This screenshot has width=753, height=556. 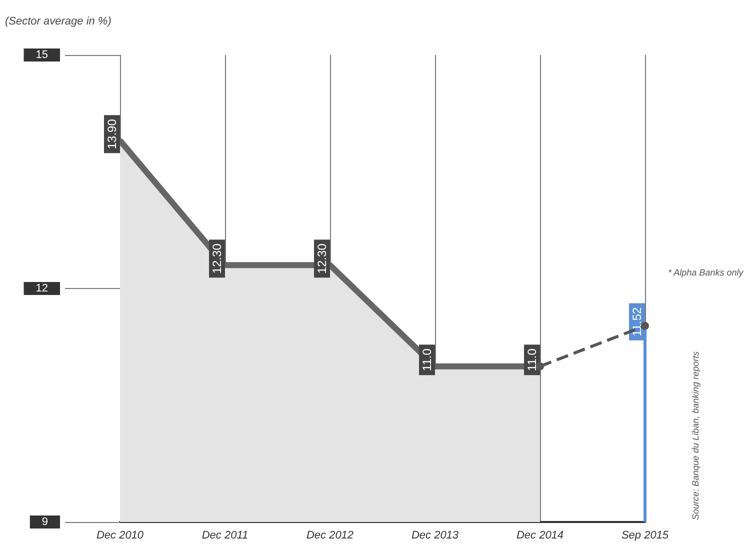 I want to click on x-tick-label: Dec 2014, so click(x=540, y=536).